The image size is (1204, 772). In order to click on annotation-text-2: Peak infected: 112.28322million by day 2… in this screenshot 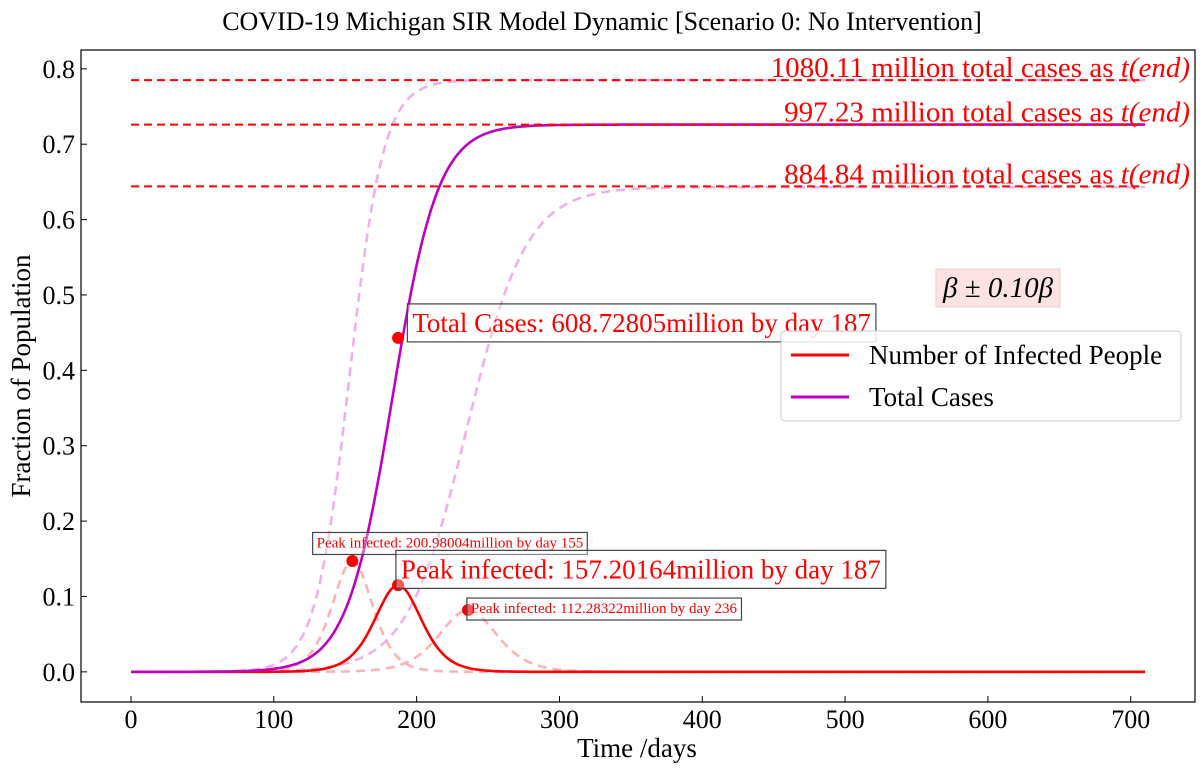, I will do `click(604, 609)`.